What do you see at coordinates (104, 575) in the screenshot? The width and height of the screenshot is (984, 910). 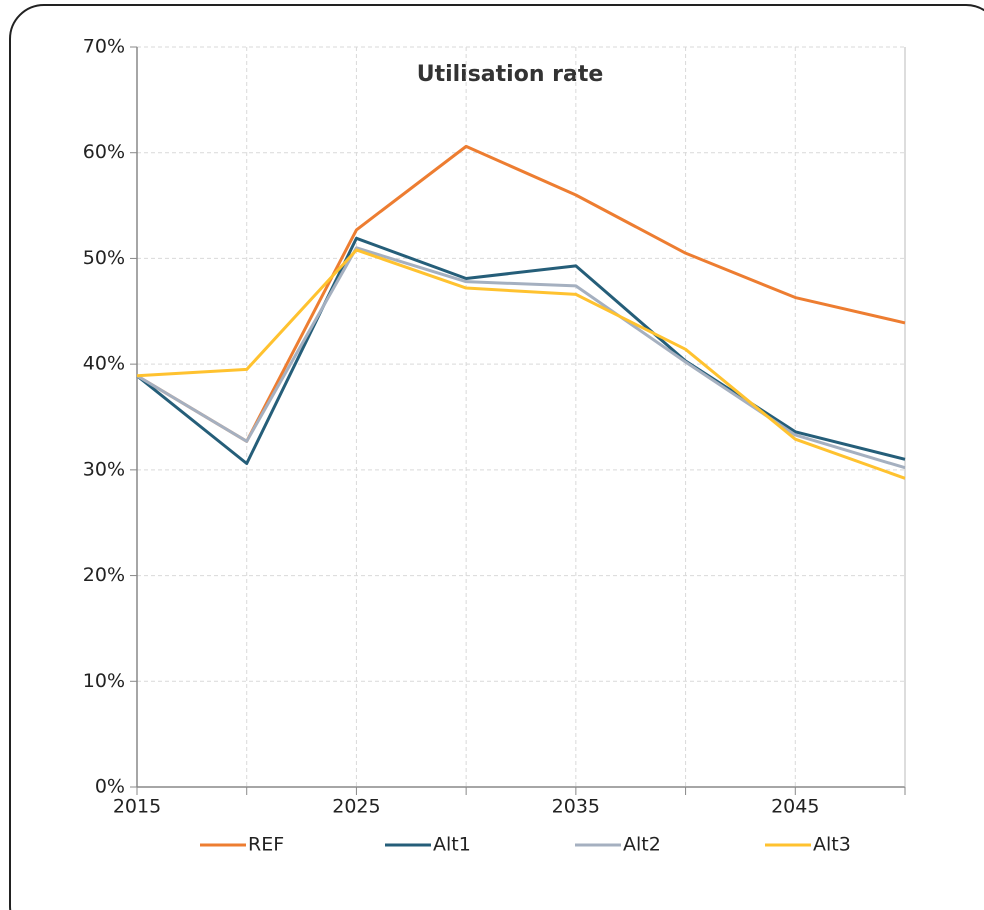 I see `y-tick-label: 20%` at bounding box center [104, 575].